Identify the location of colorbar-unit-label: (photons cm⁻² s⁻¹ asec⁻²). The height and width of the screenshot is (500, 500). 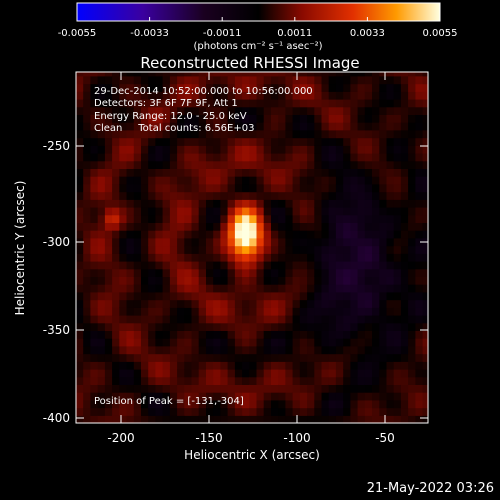
(257, 46).